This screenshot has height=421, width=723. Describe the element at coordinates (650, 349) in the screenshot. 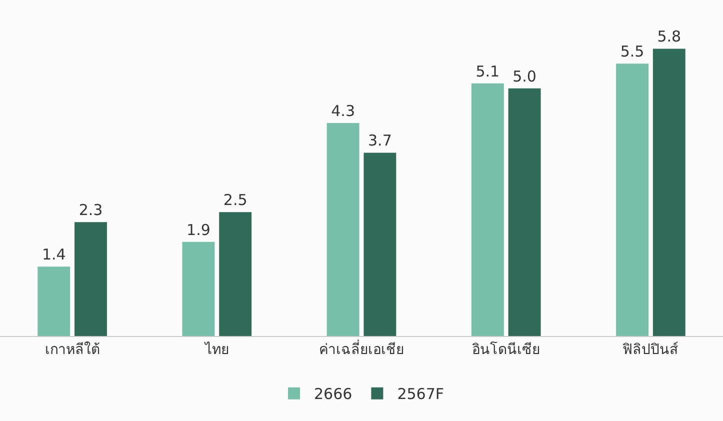

I see `x-tick-label: ฟิลิปปินส์` at that location.